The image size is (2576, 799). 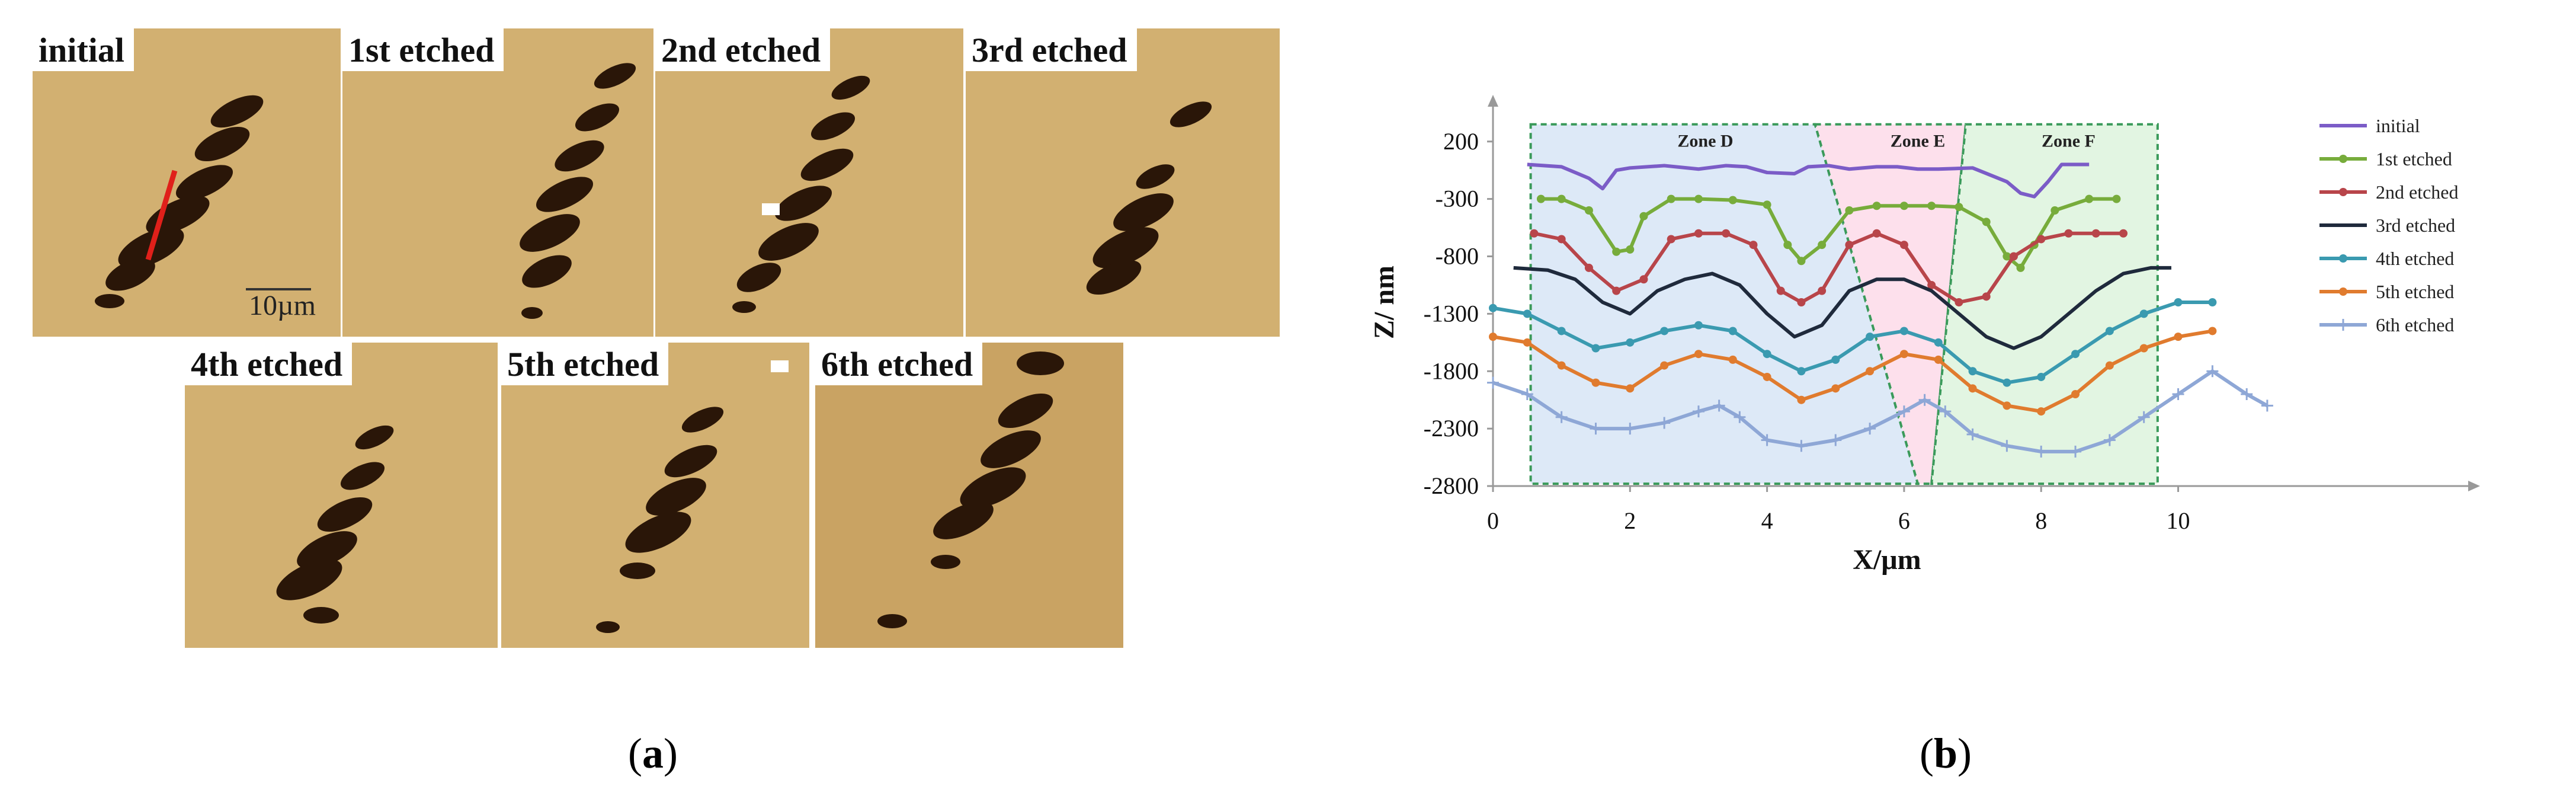 What do you see at coordinates (2398, 125) in the screenshot?
I see `legend-label: initial` at bounding box center [2398, 125].